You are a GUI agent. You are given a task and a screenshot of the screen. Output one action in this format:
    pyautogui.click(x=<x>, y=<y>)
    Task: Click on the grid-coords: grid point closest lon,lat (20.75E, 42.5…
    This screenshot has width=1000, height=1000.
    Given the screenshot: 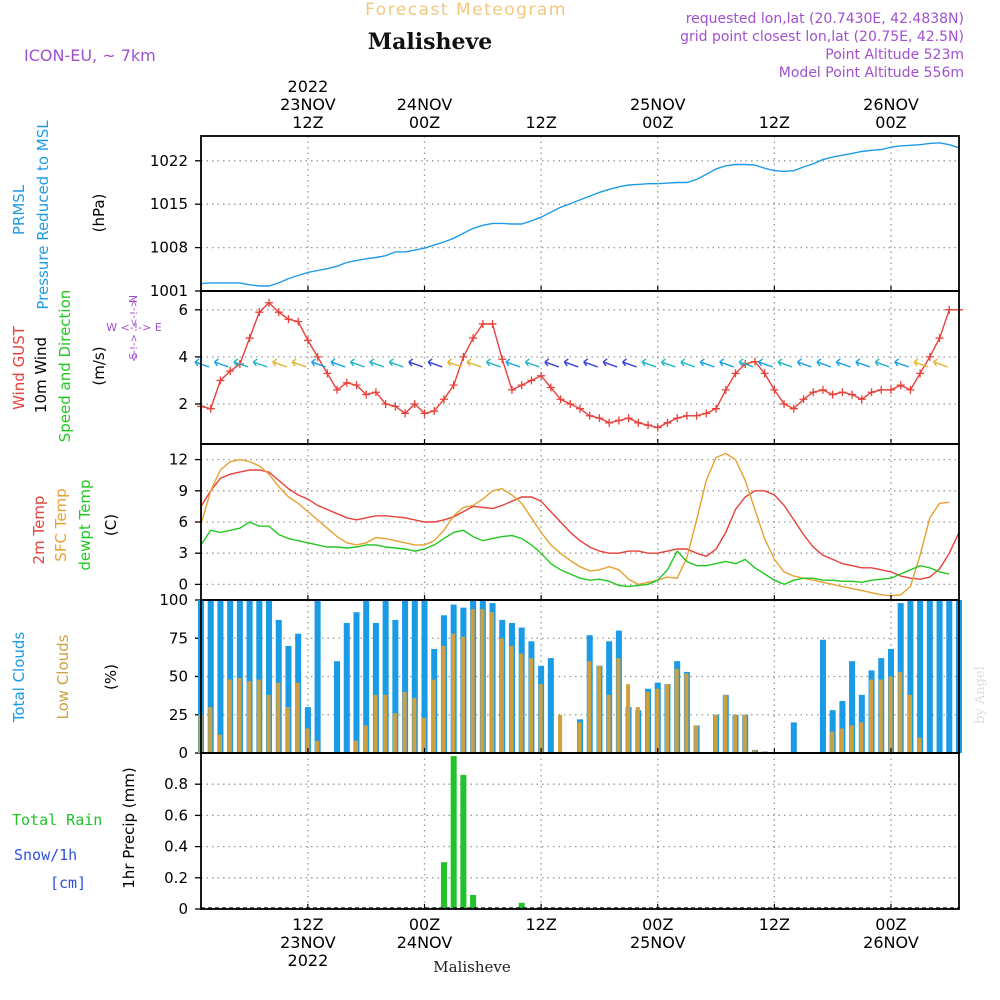 What is the action you would take?
    pyautogui.click(x=822, y=37)
    